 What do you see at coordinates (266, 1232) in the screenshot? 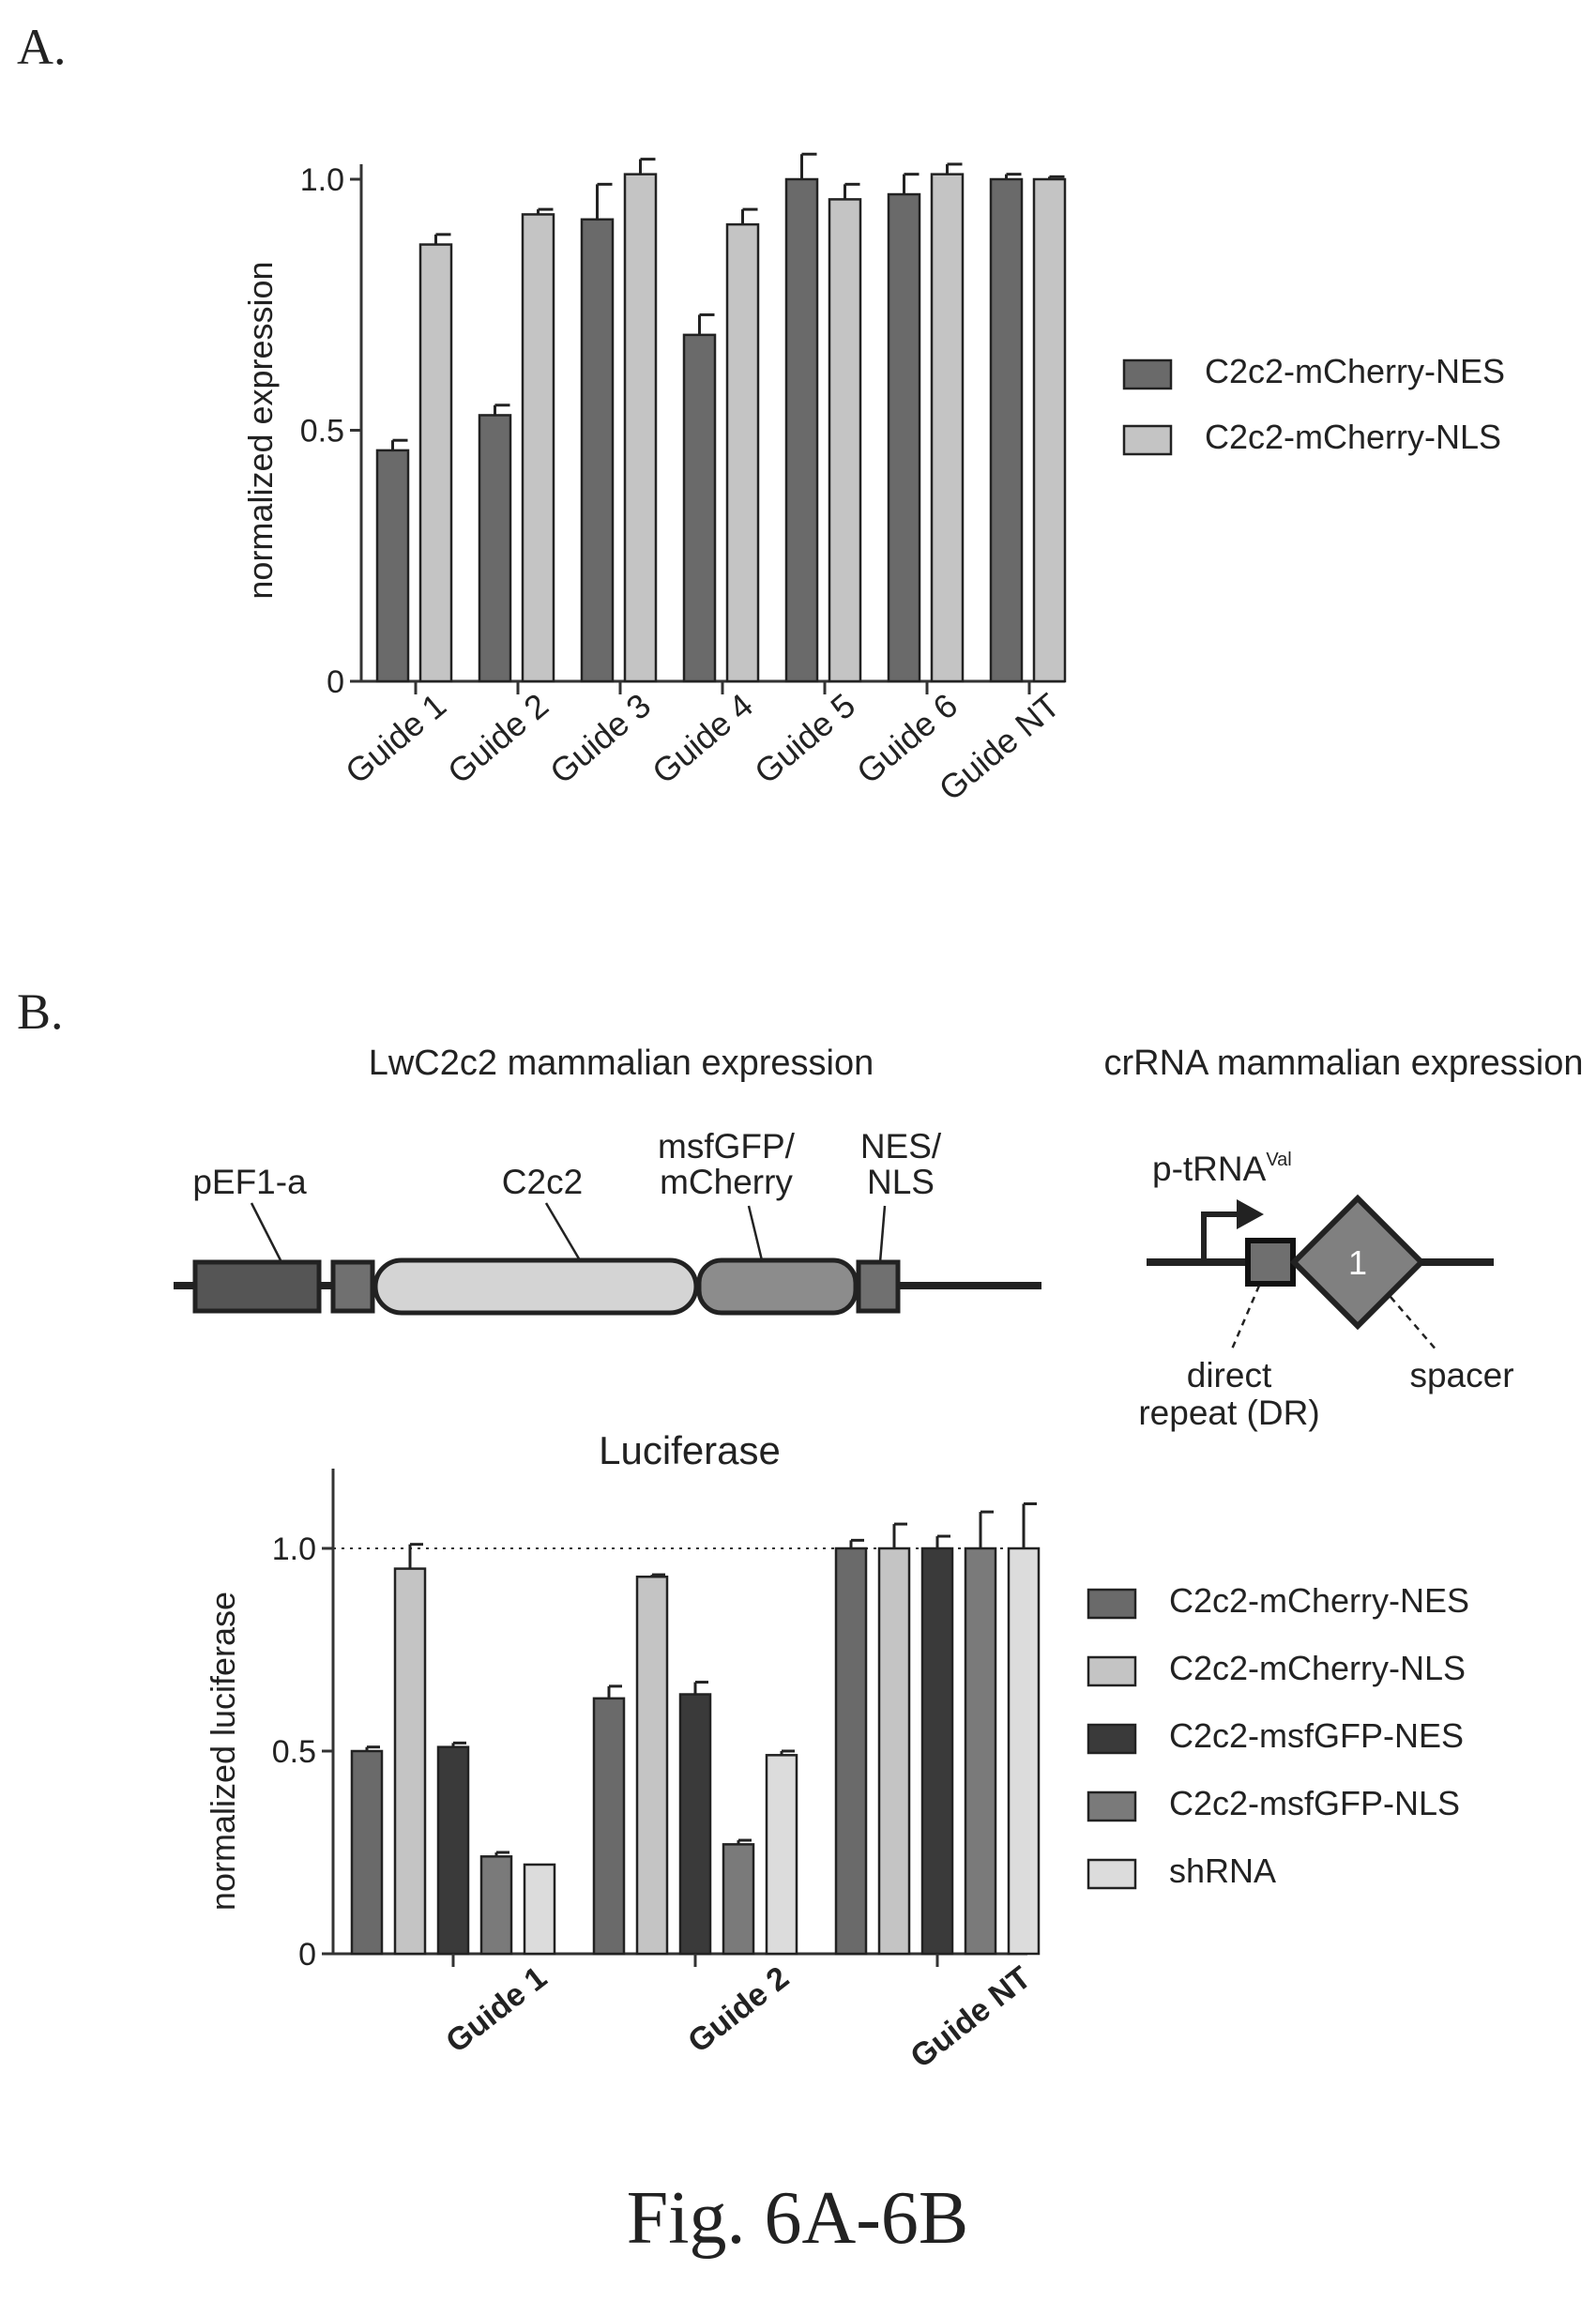
I see `pef1a-leader` at bounding box center [266, 1232].